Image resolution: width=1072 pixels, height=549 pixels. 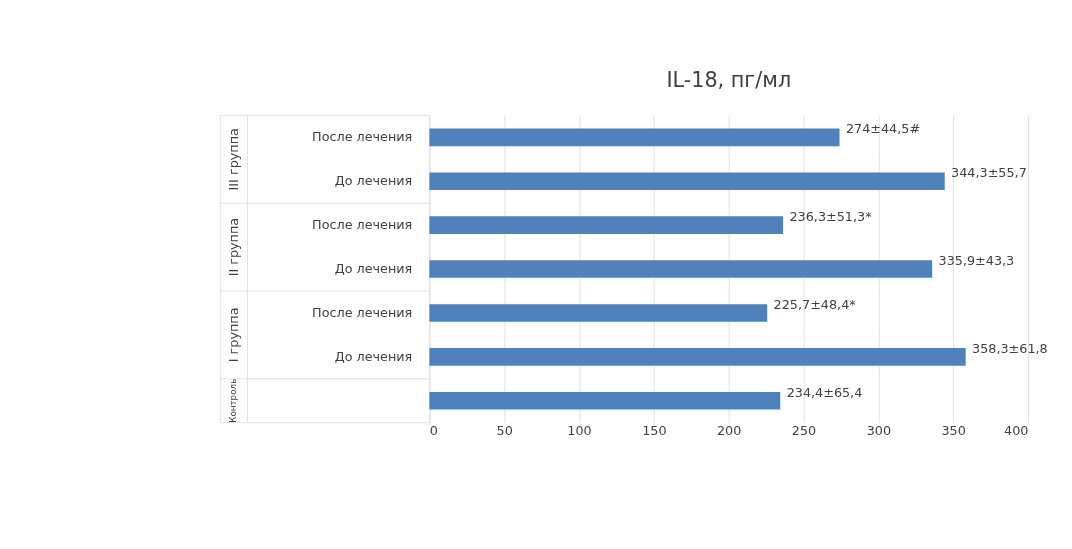 I want to click on data-label: 274±44,5#, so click(x=883, y=129).